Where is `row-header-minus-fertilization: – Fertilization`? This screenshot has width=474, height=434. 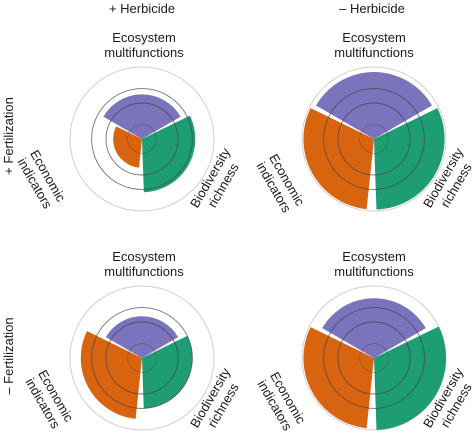 row-header-minus-fertilization: – Fertilization is located at coordinates (8, 355).